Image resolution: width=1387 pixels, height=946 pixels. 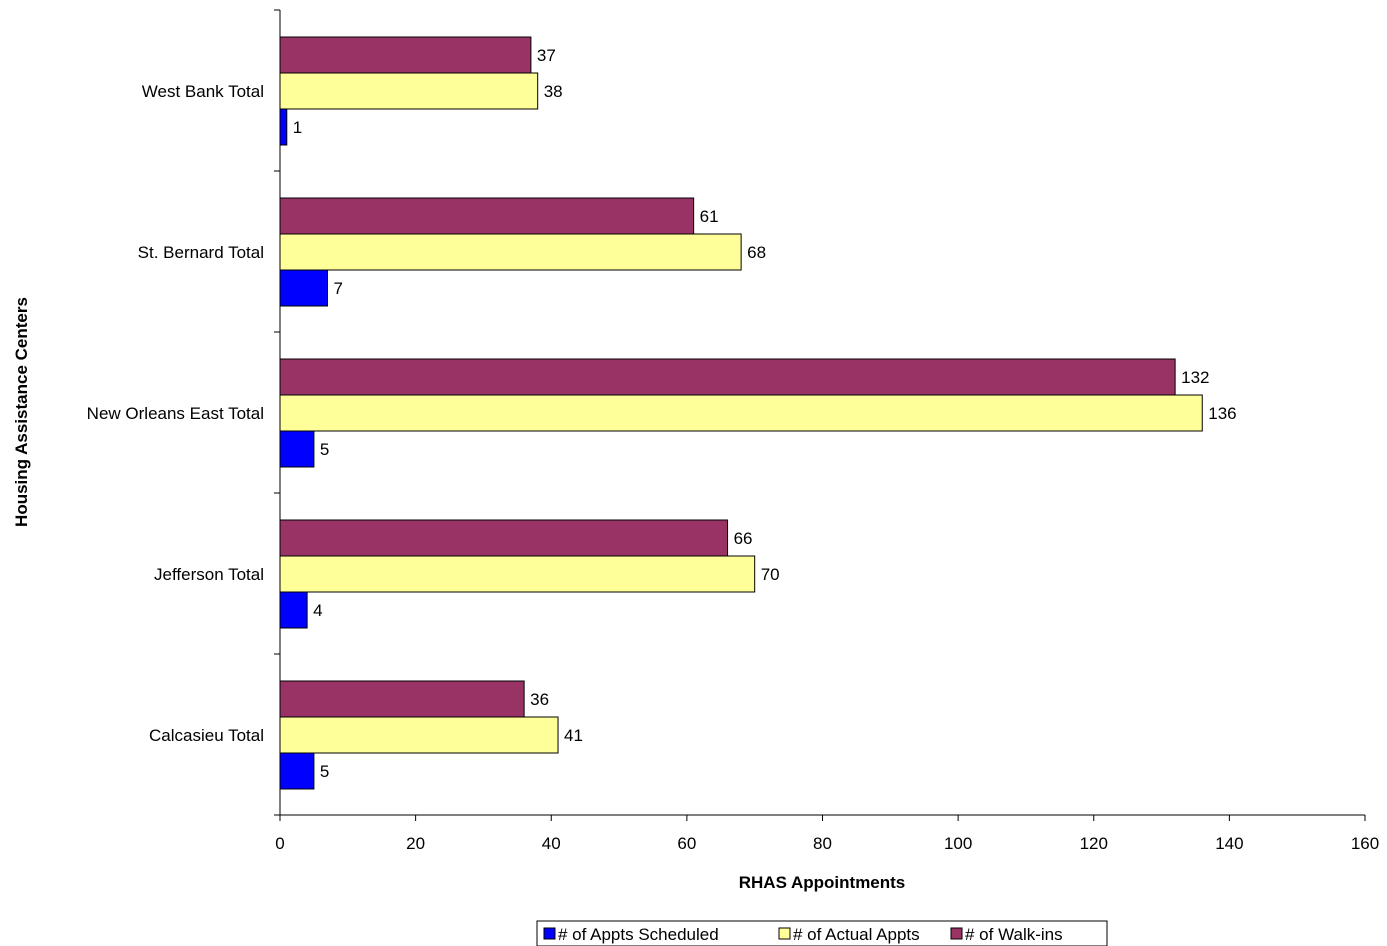 I want to click on data-label: 7, so click(x=337, y=288).